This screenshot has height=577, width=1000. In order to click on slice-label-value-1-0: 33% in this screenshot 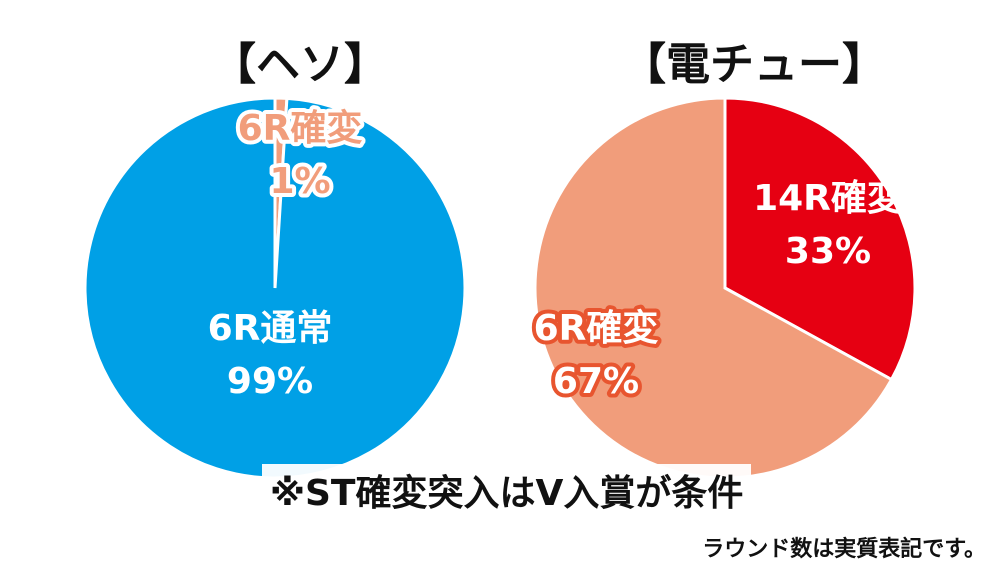, I will do `click(828, 251)`.